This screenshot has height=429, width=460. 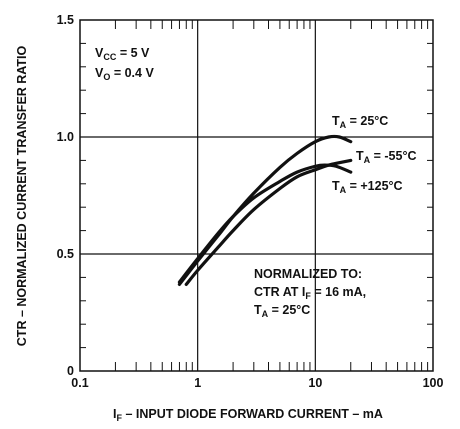 I want to click on condition-vo-sub: O, so click(x=106, y=77).